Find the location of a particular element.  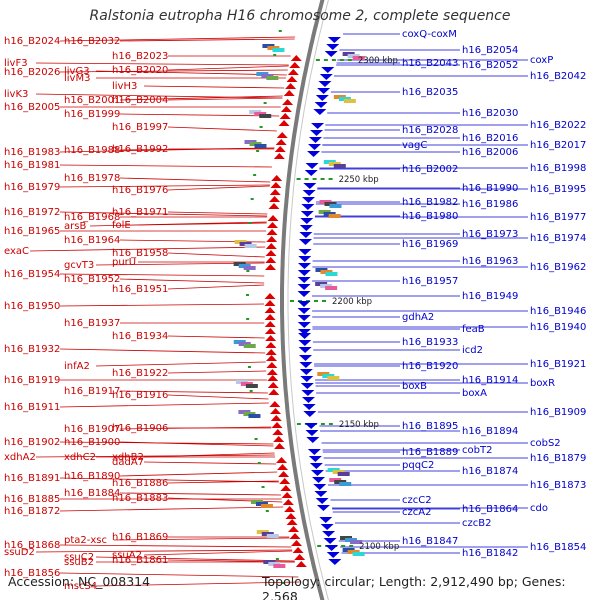

gene-label-forward: h16_B1890 is located at coordinates (92, 476).